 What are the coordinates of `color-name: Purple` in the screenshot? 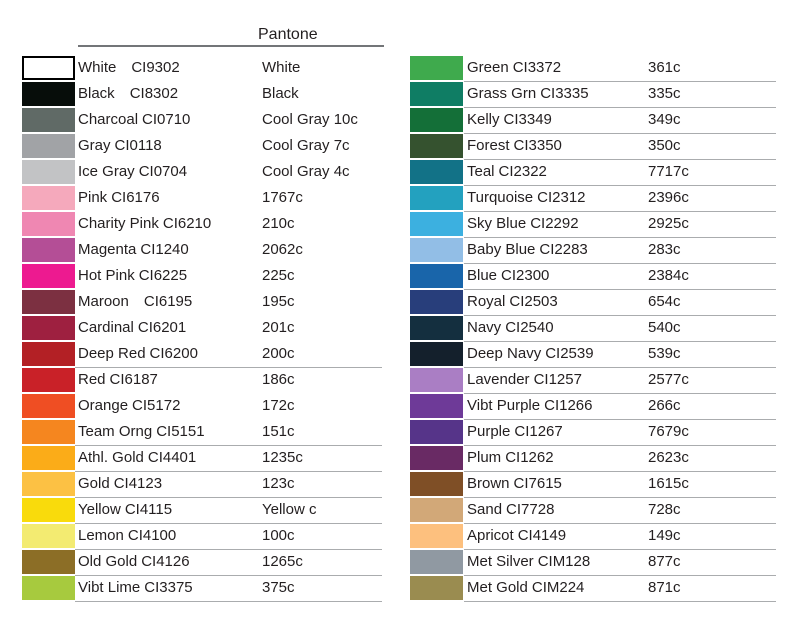 It's located at (489, 431).